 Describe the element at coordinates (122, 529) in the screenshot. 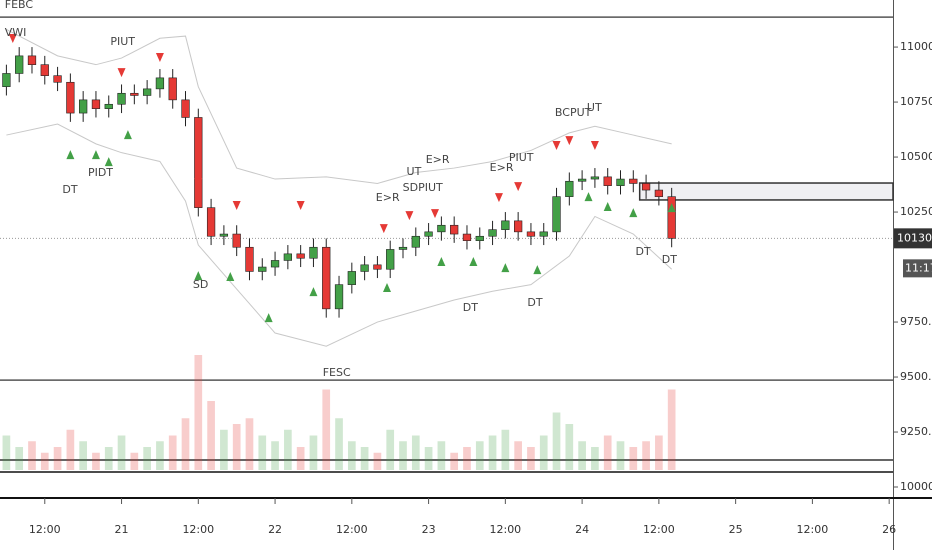

I see `x-tick-label: 21` at that location.